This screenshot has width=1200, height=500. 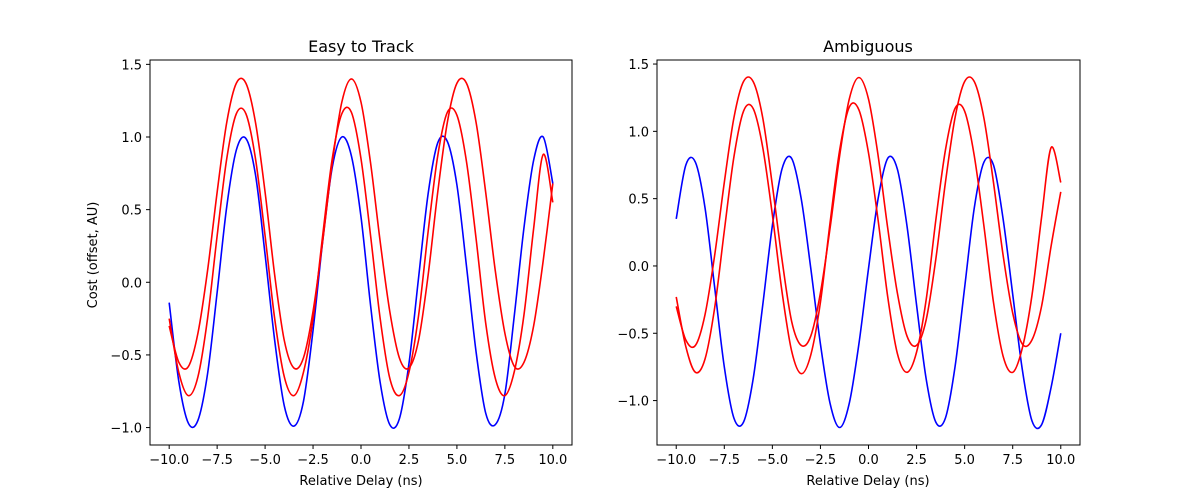 What do you see at coordinates (93, 255) in the screenshot?
I see `y-axis-label: Cost (offset, AU)` at bounding box center [93, 255].